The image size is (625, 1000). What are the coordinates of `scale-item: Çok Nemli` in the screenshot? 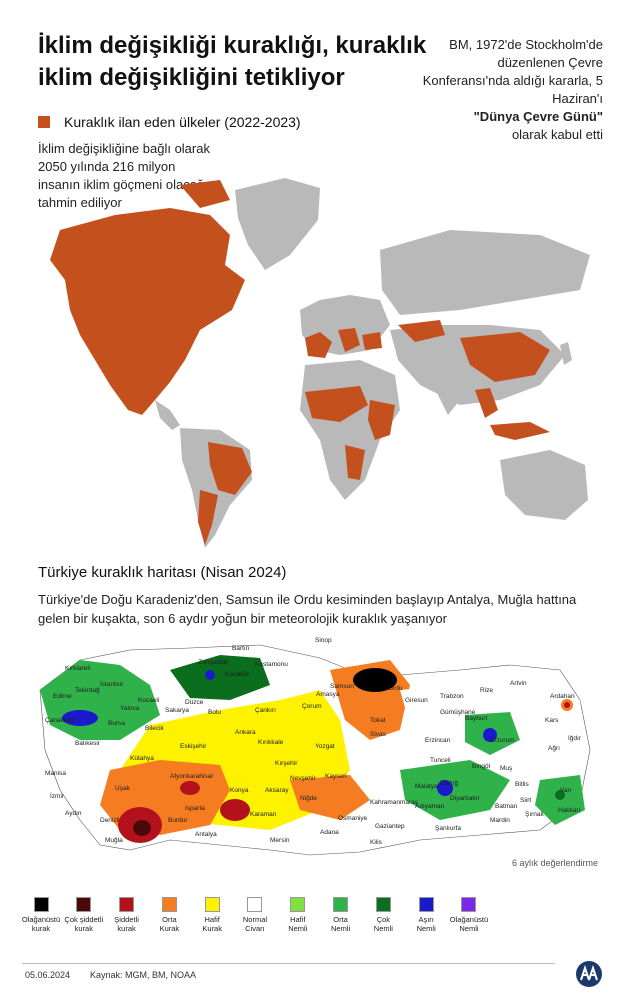 It's located at (383, 915).